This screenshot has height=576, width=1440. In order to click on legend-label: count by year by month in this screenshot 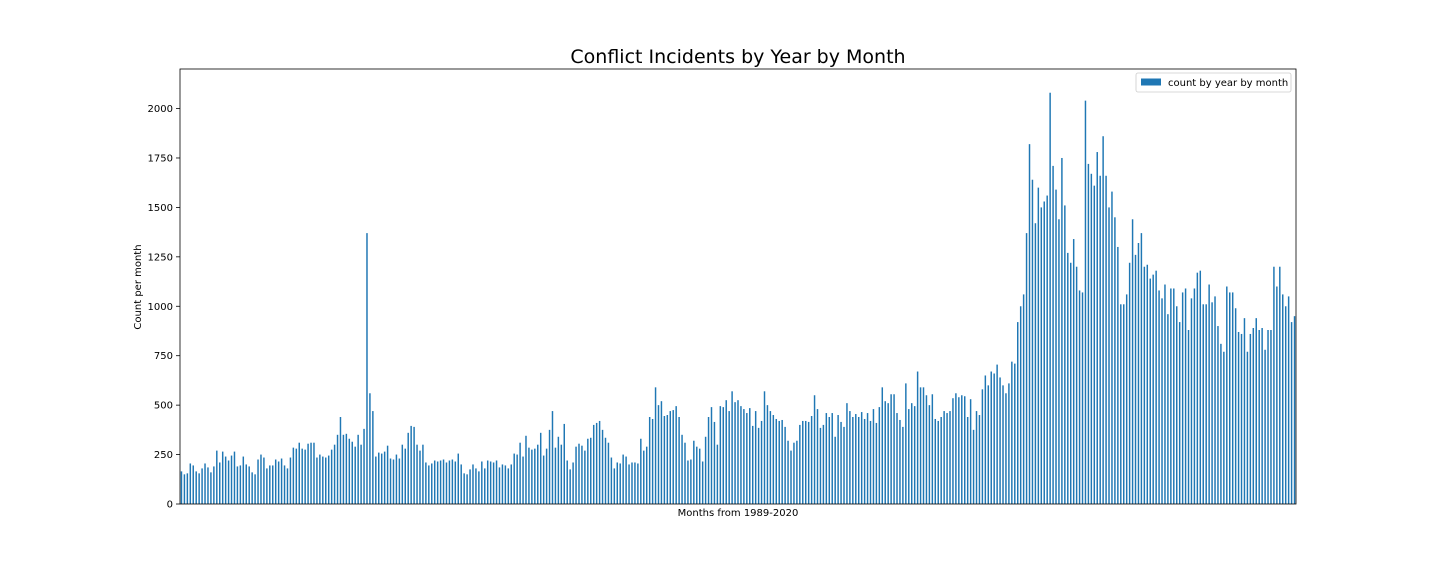, I will do `click(1228, 83)`.